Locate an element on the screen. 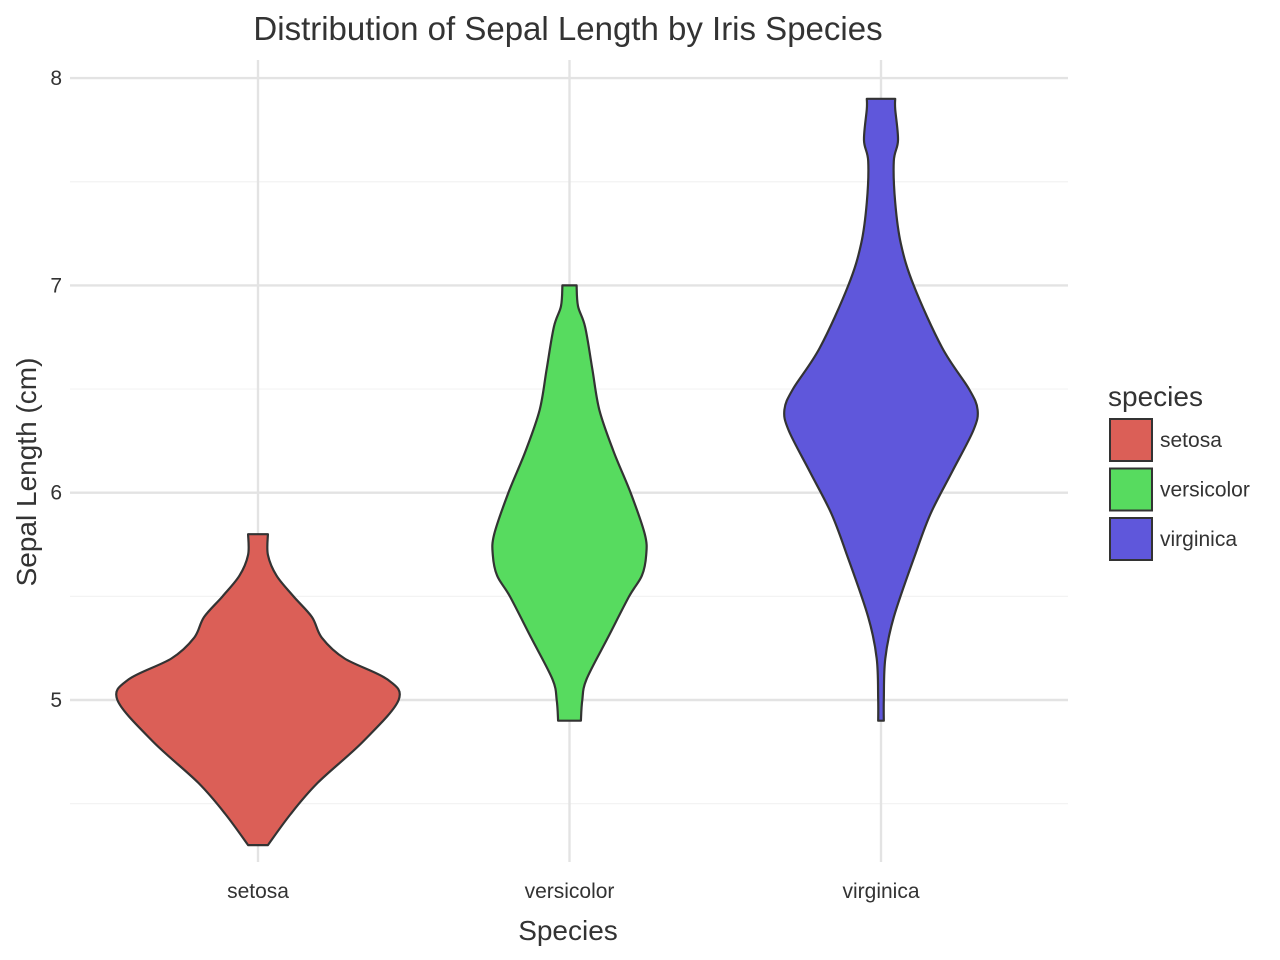  legend-label-versicolor: versicolor is located at coordinates (1205, 490).